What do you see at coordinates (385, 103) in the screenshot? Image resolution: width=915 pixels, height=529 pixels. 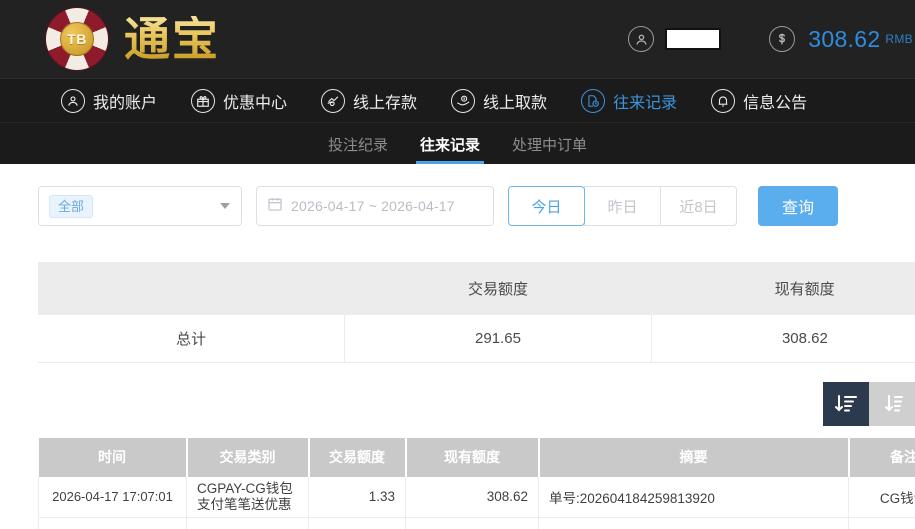 I see `nav-label: 线上存款` at bounding box center [385, 103].